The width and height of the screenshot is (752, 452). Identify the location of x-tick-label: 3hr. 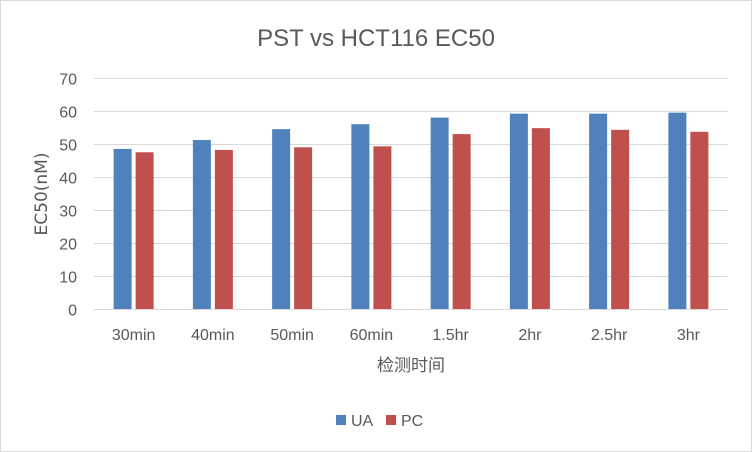
(689, 335).